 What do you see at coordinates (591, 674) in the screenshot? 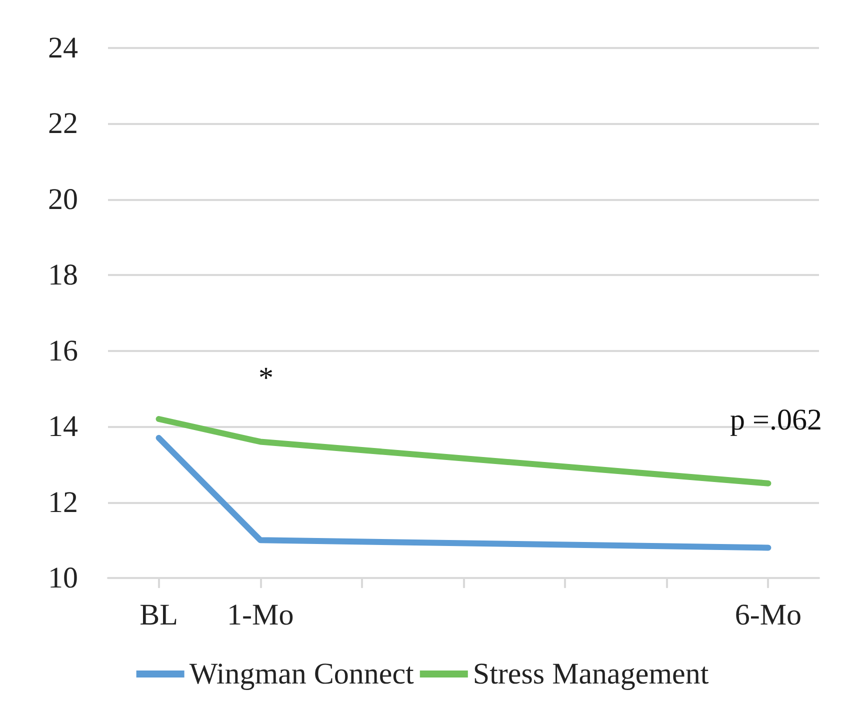
I see `legend-label: Stress Management` at bounding box center [591, 674].